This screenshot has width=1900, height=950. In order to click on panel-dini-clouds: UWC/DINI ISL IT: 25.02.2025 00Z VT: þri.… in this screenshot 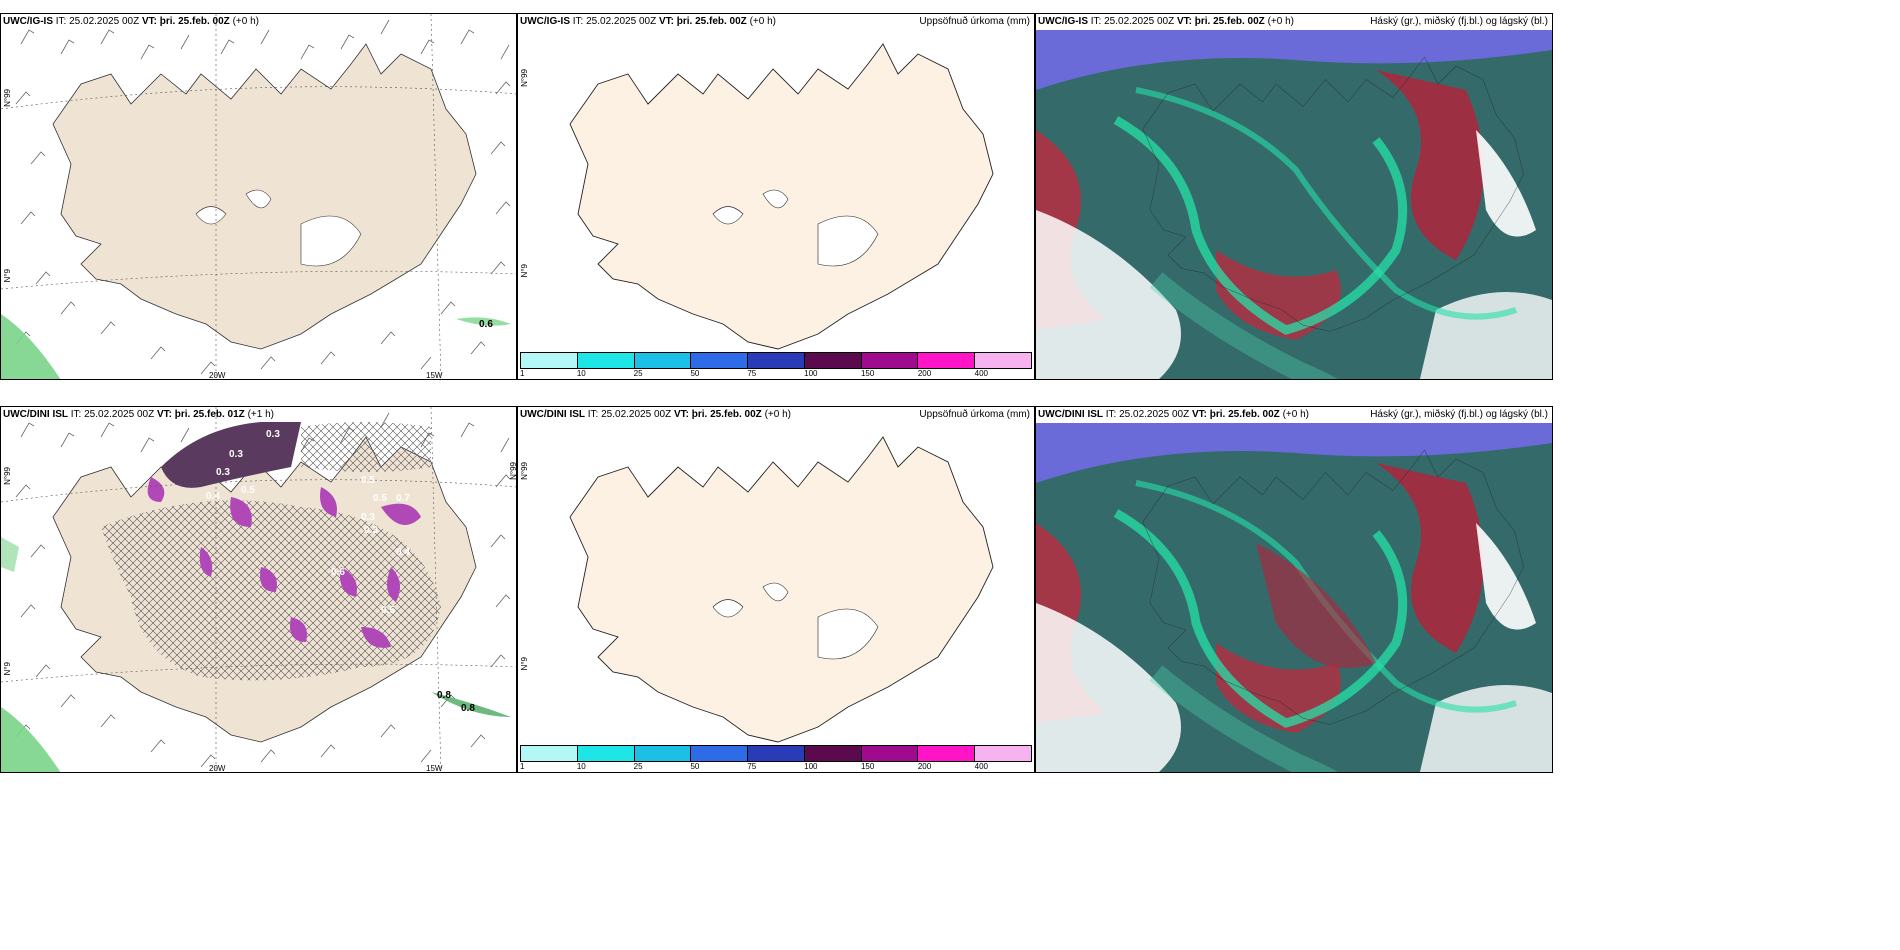, I will do `click(1294, 589)`.